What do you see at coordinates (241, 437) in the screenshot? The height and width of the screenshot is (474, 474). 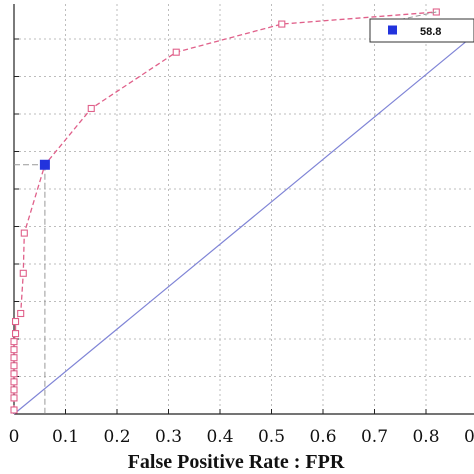 I see `x-tick-labels: 0 0.1 0.2 0.3 0.4 0.5 0.6 0.7 0.8 0.9` at bounding box center [241, 437].